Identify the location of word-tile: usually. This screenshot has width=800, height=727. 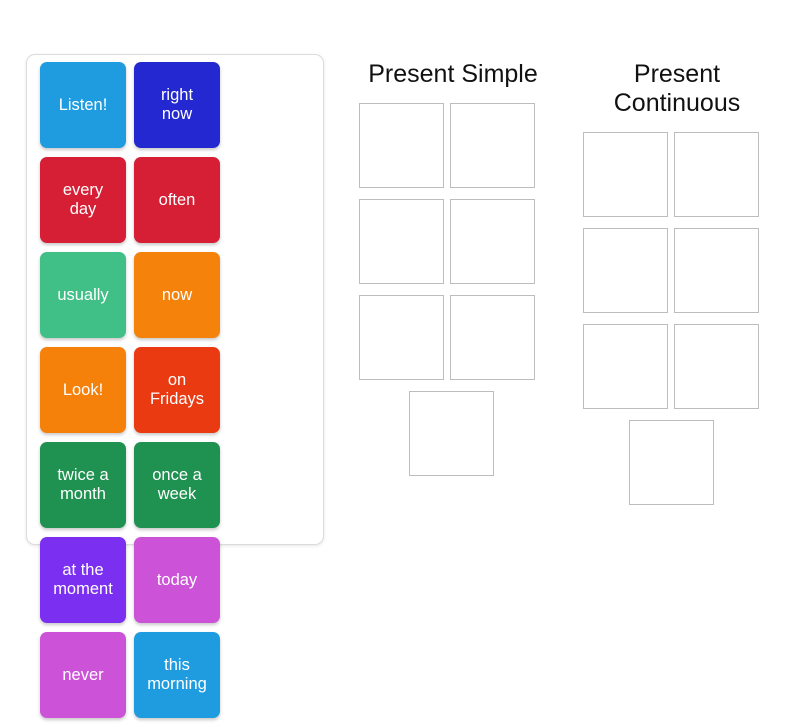
(83, 295).